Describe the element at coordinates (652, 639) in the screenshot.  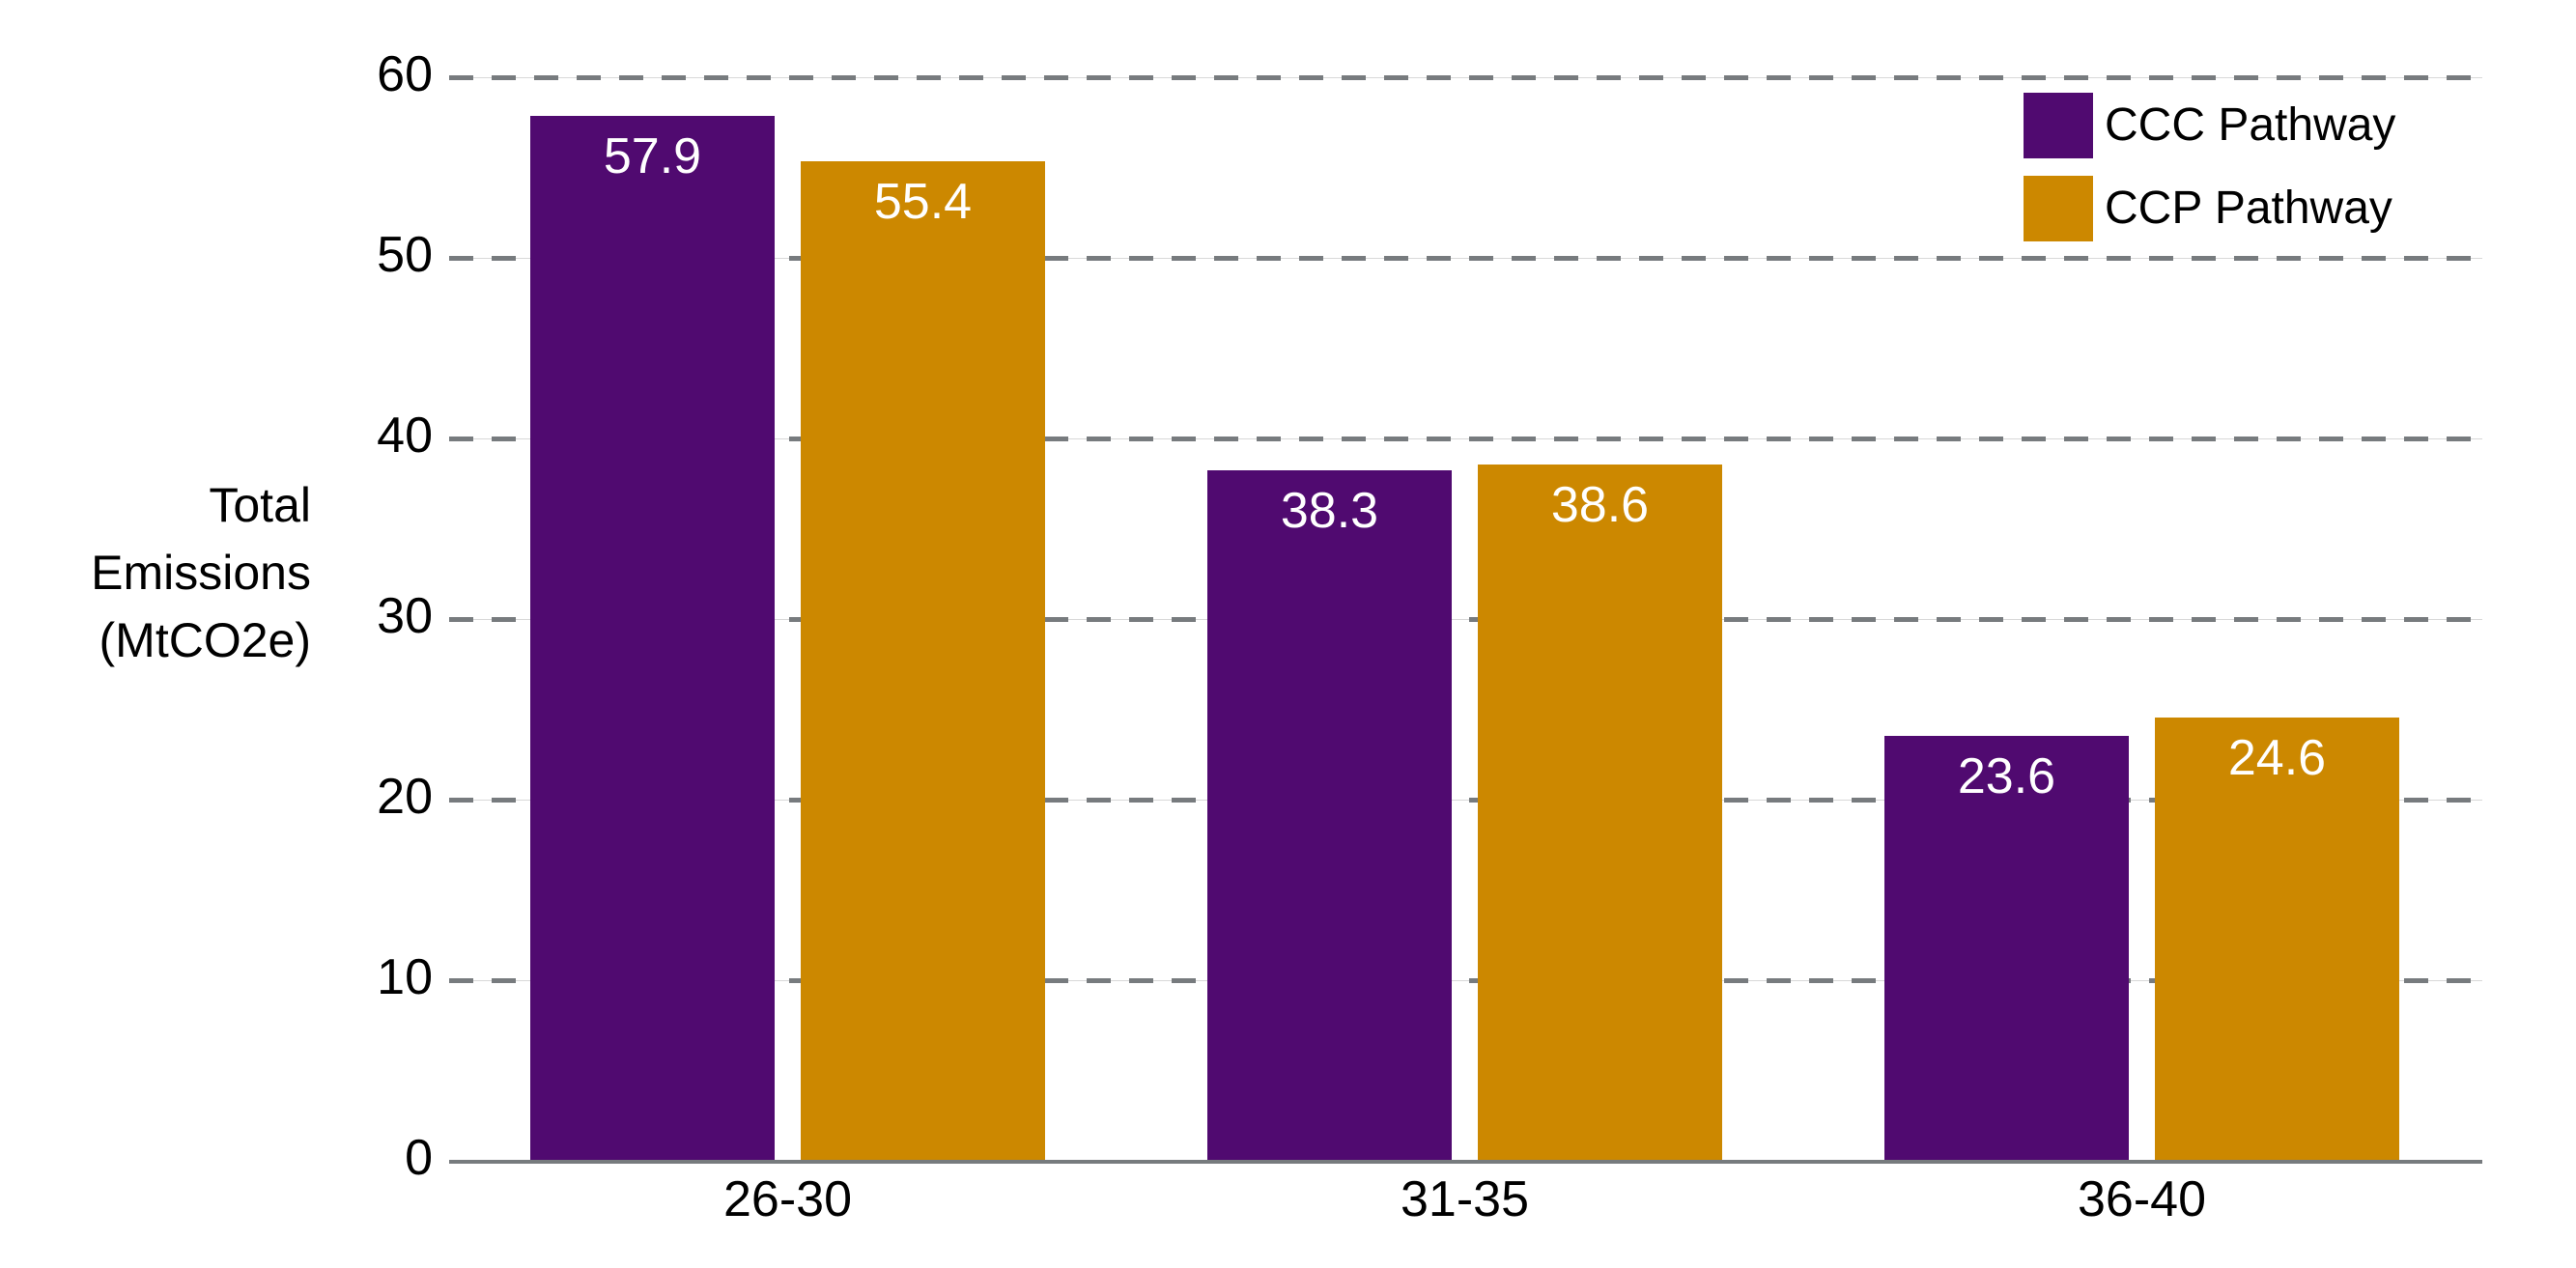
I see `bar-ccc-26-30: 57.9` at that location.